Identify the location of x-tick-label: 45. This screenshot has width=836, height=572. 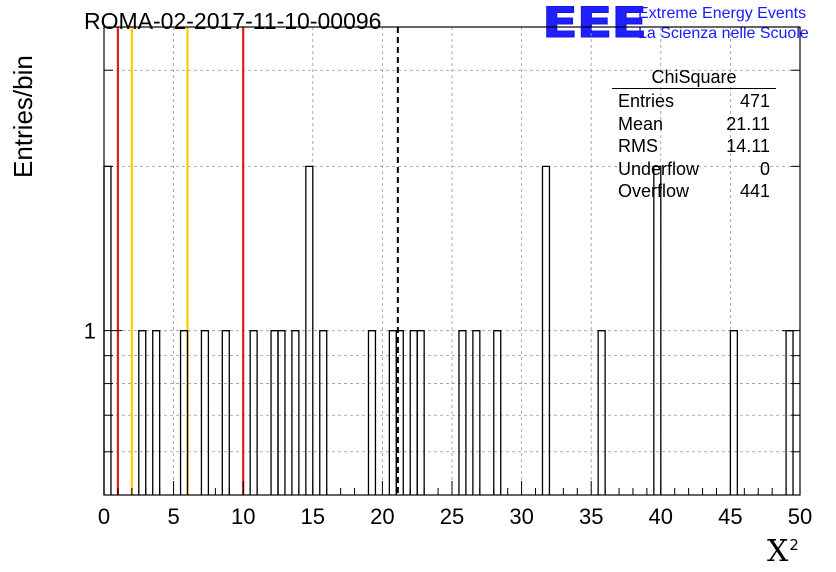
(730, 516).